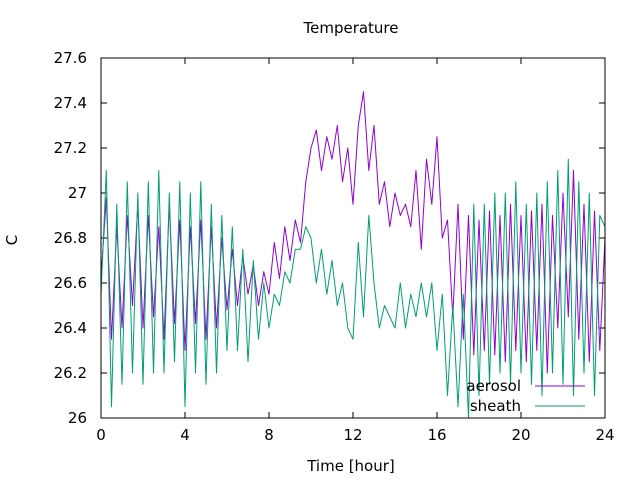 This screenshot has width=640, height=480. What do you see at coordinates (70, 148) in the screenshot?
I see `y-tick-label: 27.2` at bounding box center [70, 148].